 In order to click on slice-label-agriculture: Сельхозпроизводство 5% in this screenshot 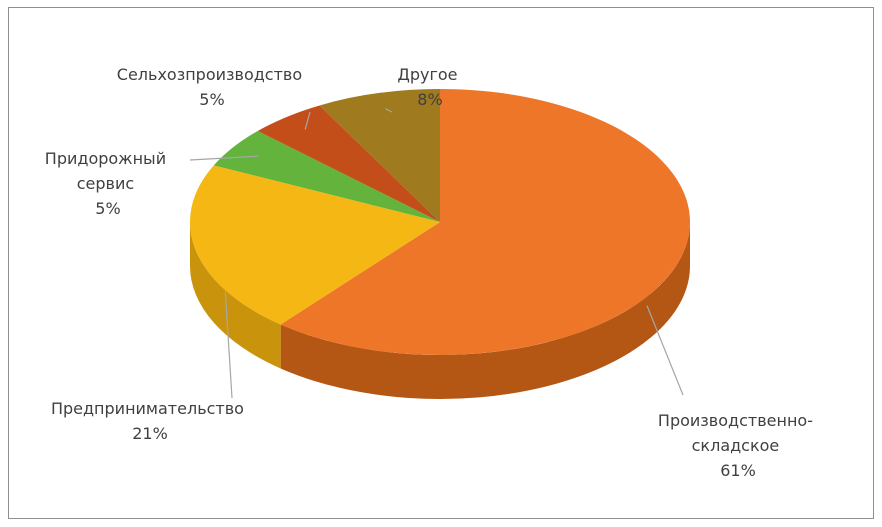, I will do `click(212, 87)`.